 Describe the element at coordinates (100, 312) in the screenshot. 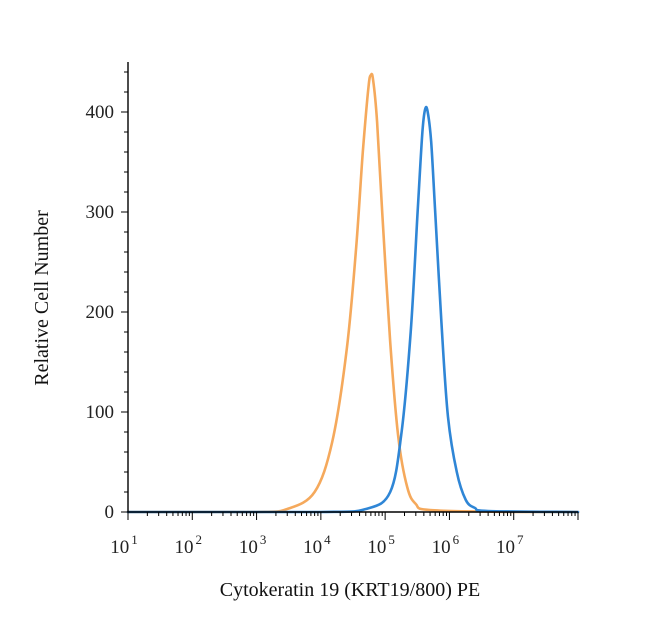

I see `y-tick-label: 200` at that location.